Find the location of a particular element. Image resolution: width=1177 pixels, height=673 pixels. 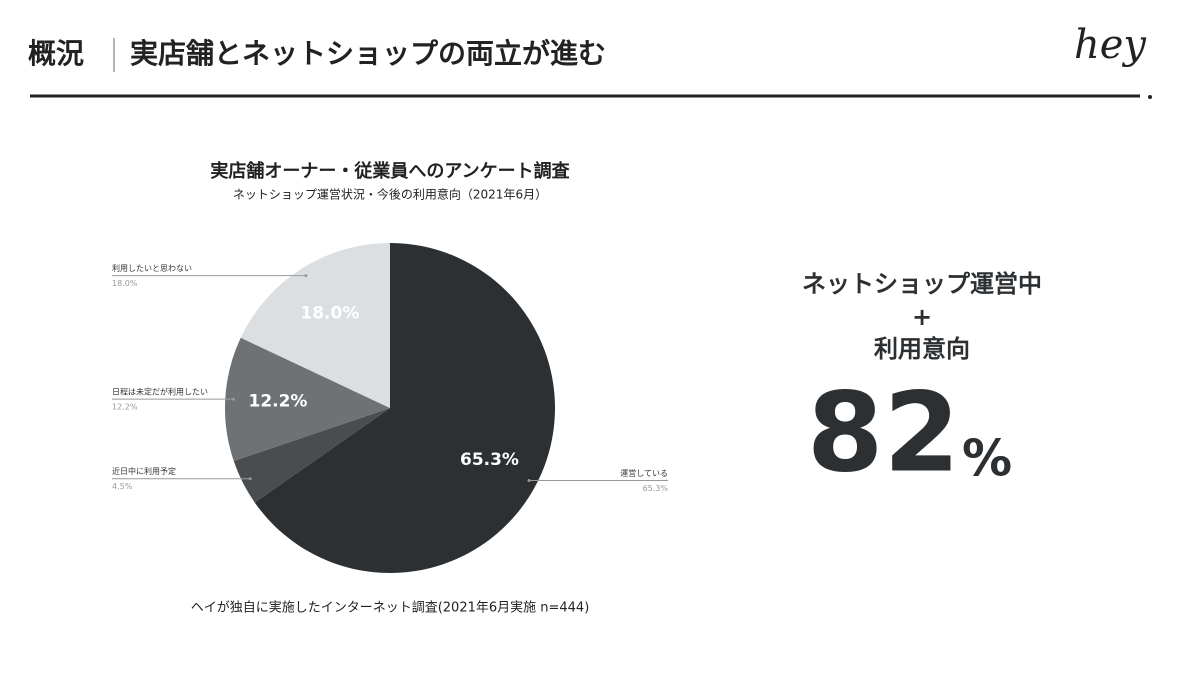

legend-label: 運営している is located at coordinates (644, 473).